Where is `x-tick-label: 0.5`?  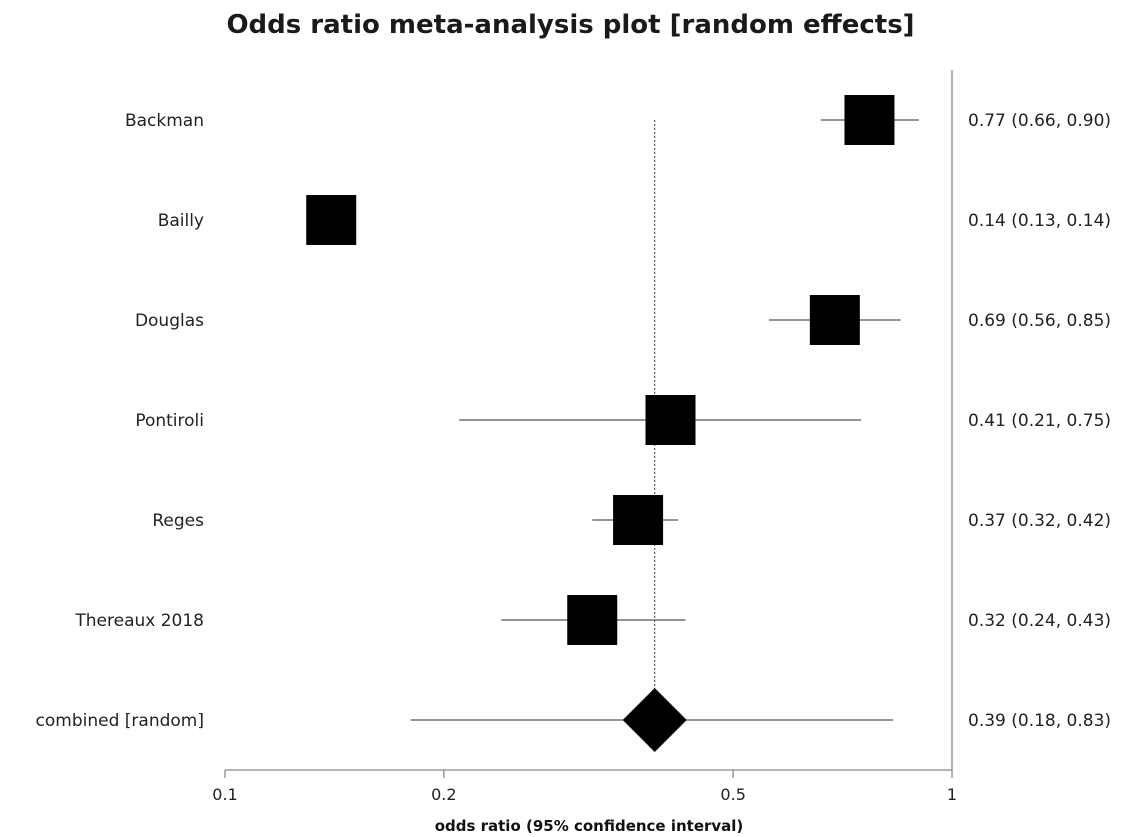 x-tick-label: 0.5 is located at coordinates (732, 794).